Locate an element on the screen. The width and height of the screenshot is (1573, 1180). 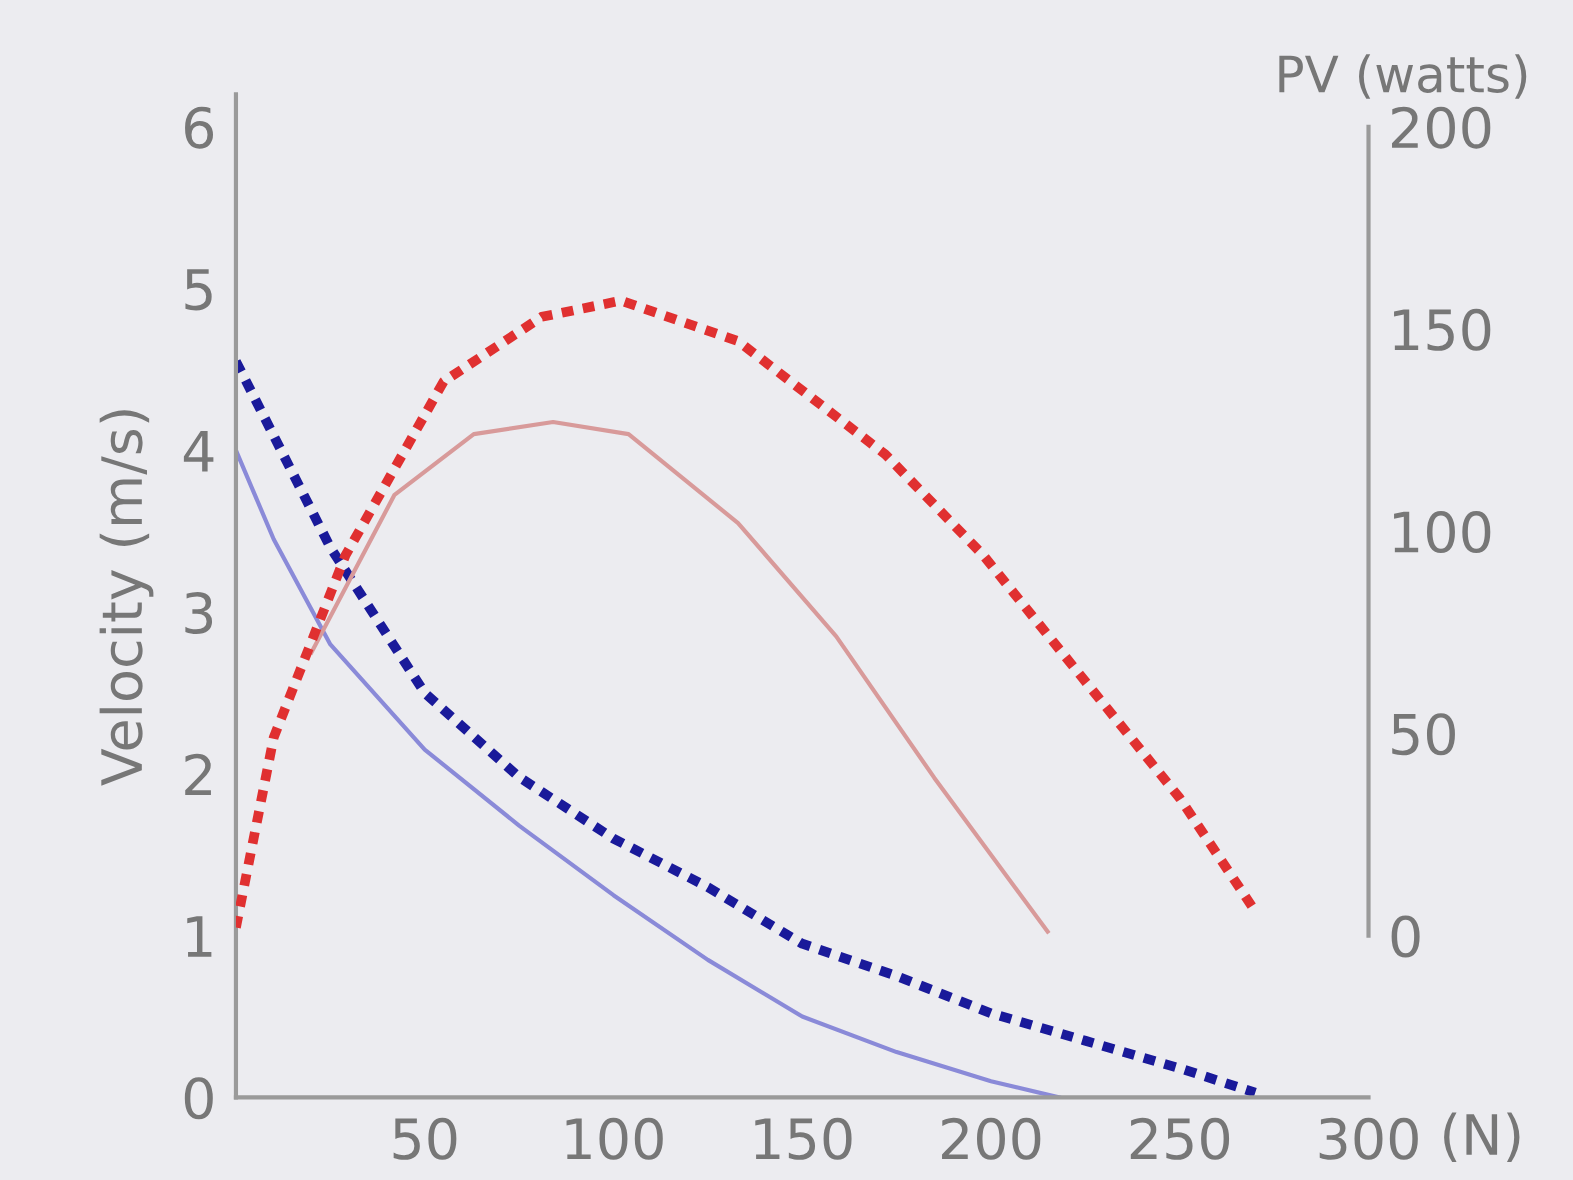
x-tick-label: 300 is located at coordinates (1368, 1138).